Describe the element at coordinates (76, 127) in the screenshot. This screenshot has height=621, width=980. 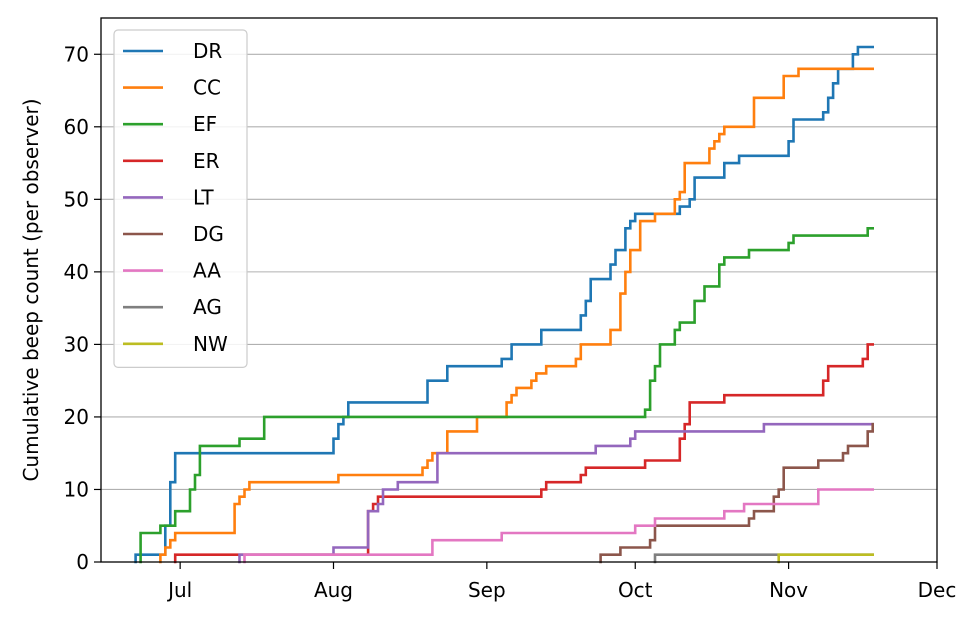
I see `y-tick-label: 60` at that location.